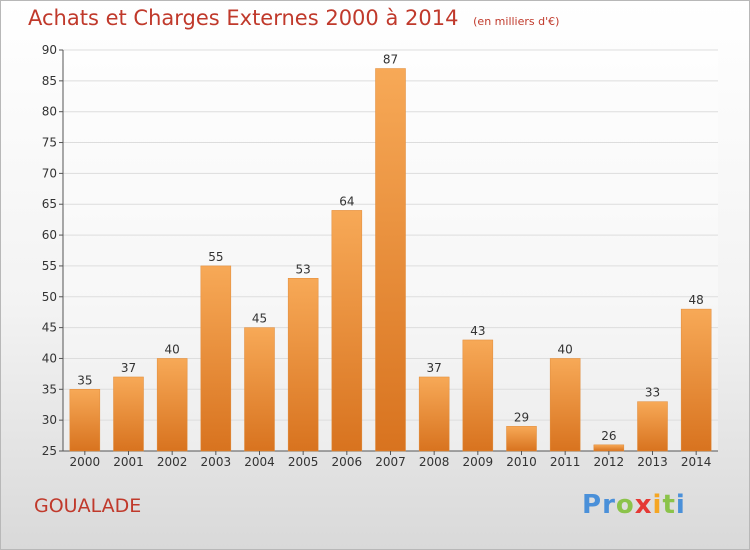  Describe the element at coordinates (652, 393) in the screenshot. I see `bar-value-label: 33` at that location.